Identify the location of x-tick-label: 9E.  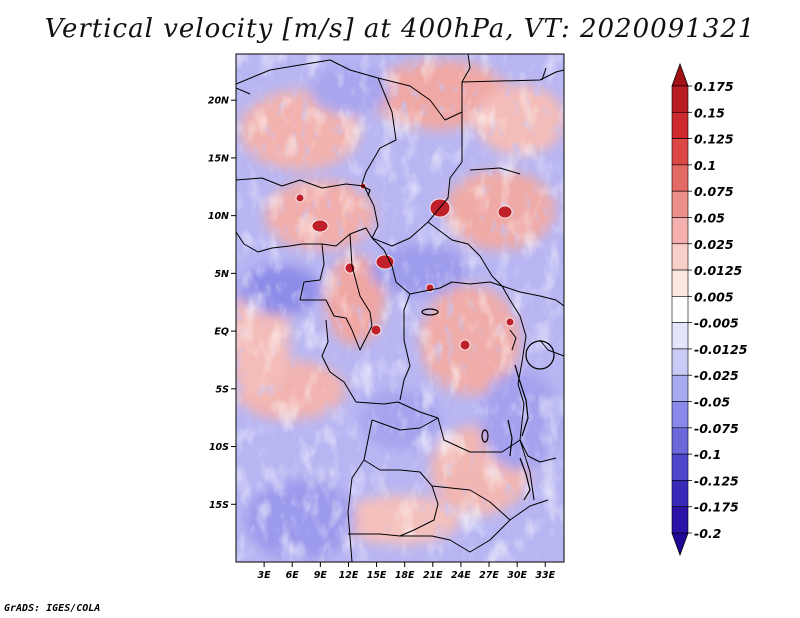
(321, 575).